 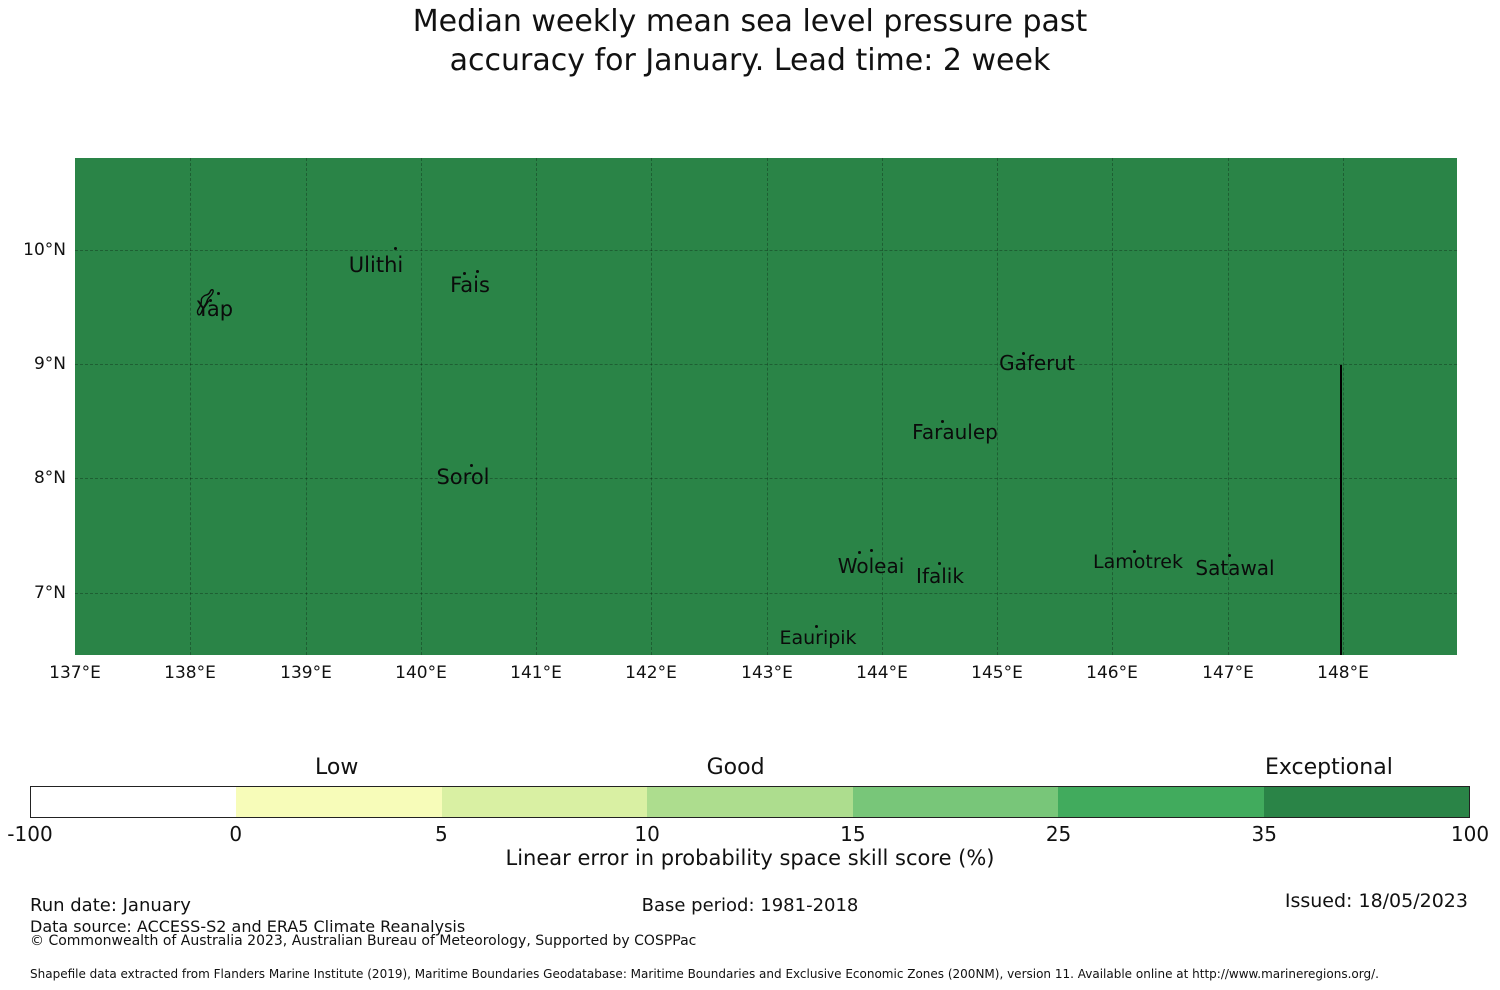 What do you see at coordinates (1112, 673) in the screenshot?
I see `lon-tick-label: 146°E` at bounding box center [1112, 673].